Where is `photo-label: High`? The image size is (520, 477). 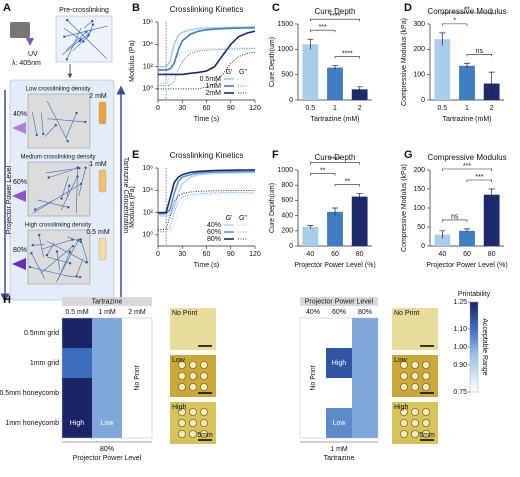 photo-label: High is located at coordinates (401, 407).